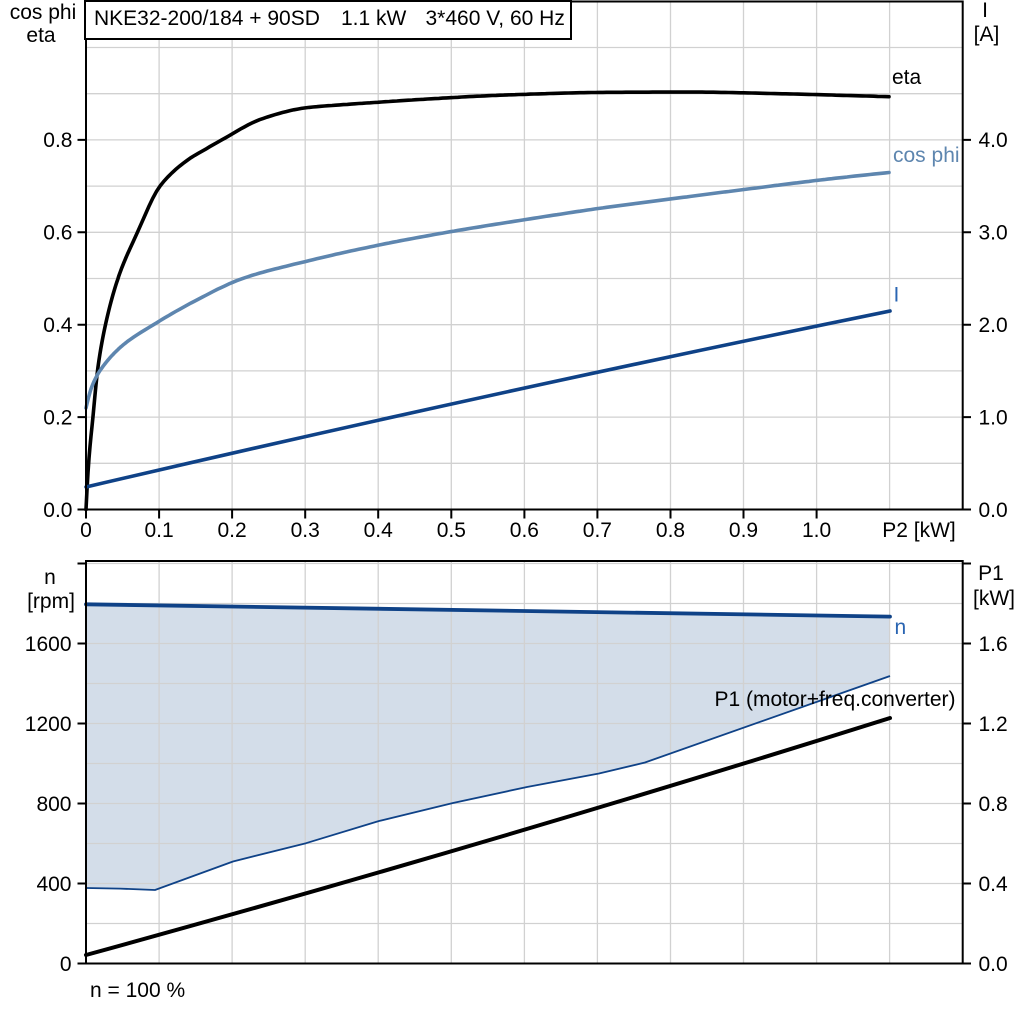 The image size is (1024, 1029). Describe the element at coordinates (743, 530) in the screenshot. I see `svg-text: 0.9` at that location.